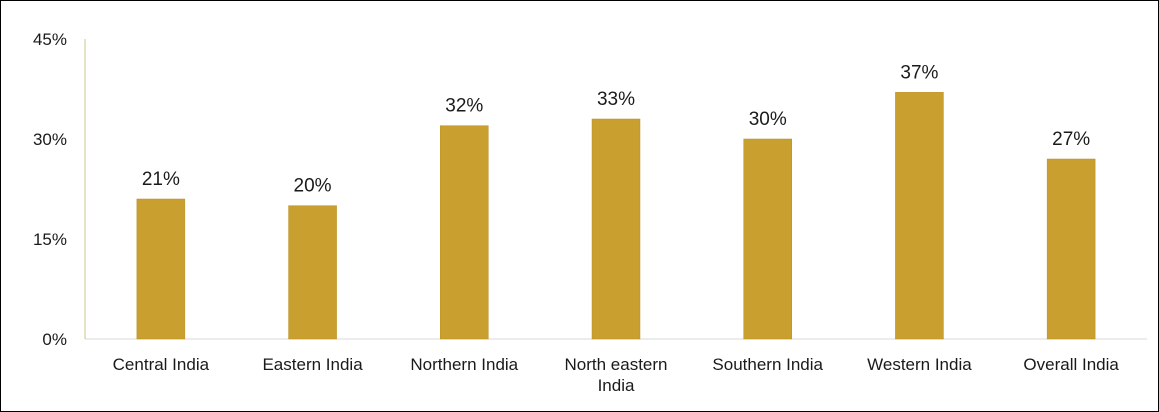 This screenshot has width=1159, height=412. Describe the element at coordinates (919, 72) in the screenshot. I see `data-label-5: 37%` at that location.